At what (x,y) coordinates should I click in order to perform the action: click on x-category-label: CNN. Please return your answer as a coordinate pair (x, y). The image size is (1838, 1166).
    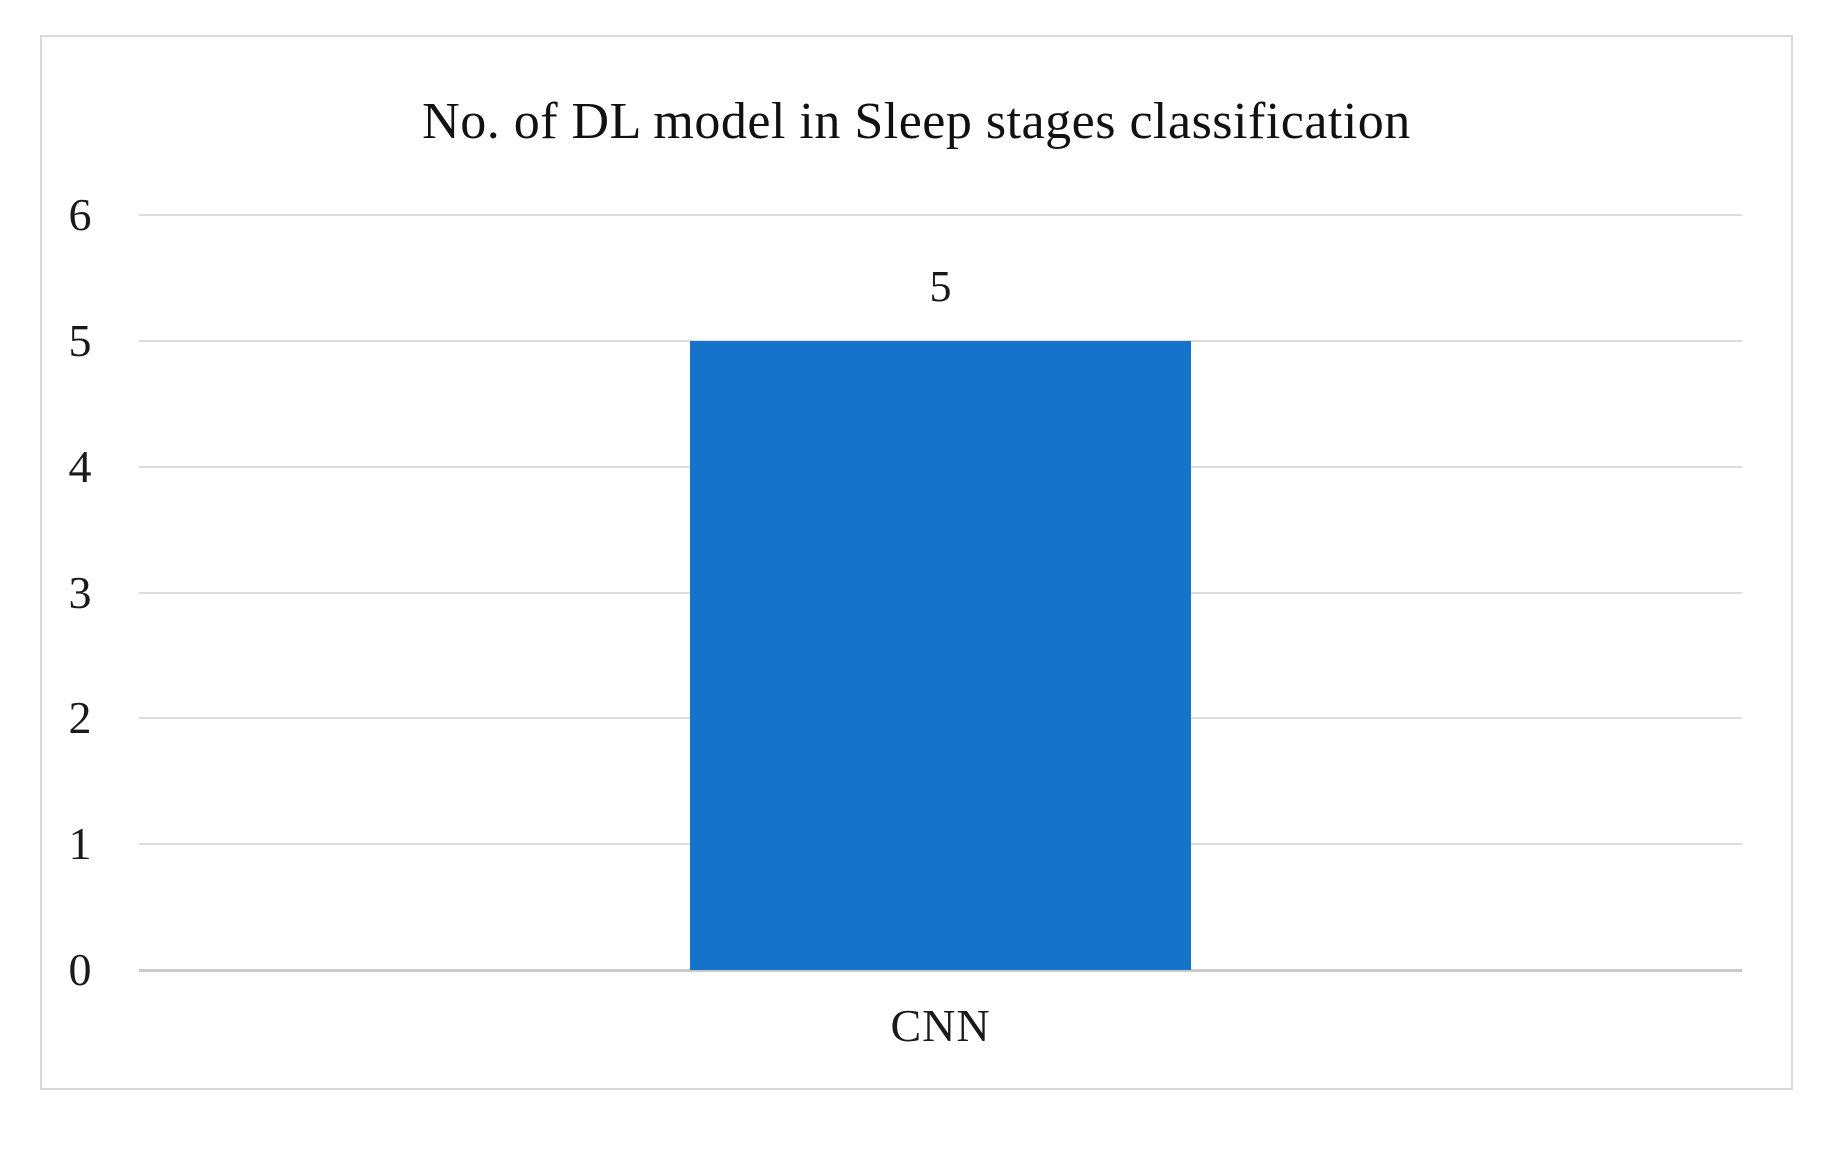
    Looking at the image, I should click on (940, 1025).